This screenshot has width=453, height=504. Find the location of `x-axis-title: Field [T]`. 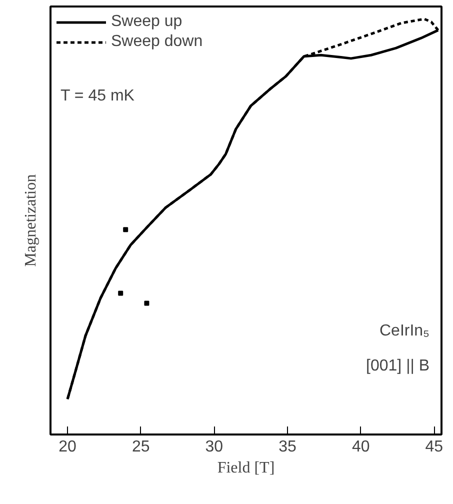

x-axis-title: Field [T] is located at coordinates (246, 468).